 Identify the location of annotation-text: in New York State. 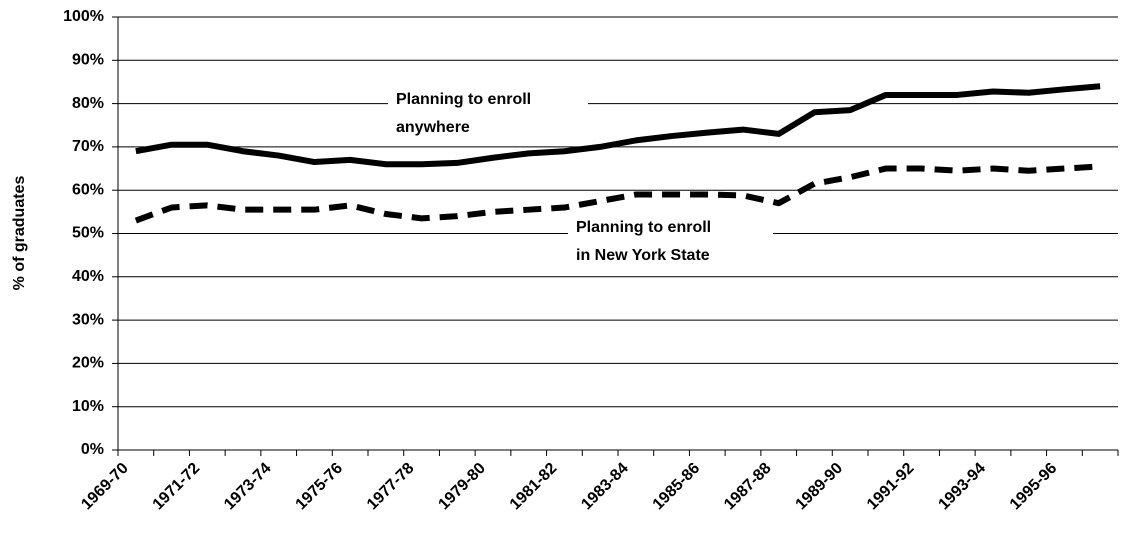
(643, 255).